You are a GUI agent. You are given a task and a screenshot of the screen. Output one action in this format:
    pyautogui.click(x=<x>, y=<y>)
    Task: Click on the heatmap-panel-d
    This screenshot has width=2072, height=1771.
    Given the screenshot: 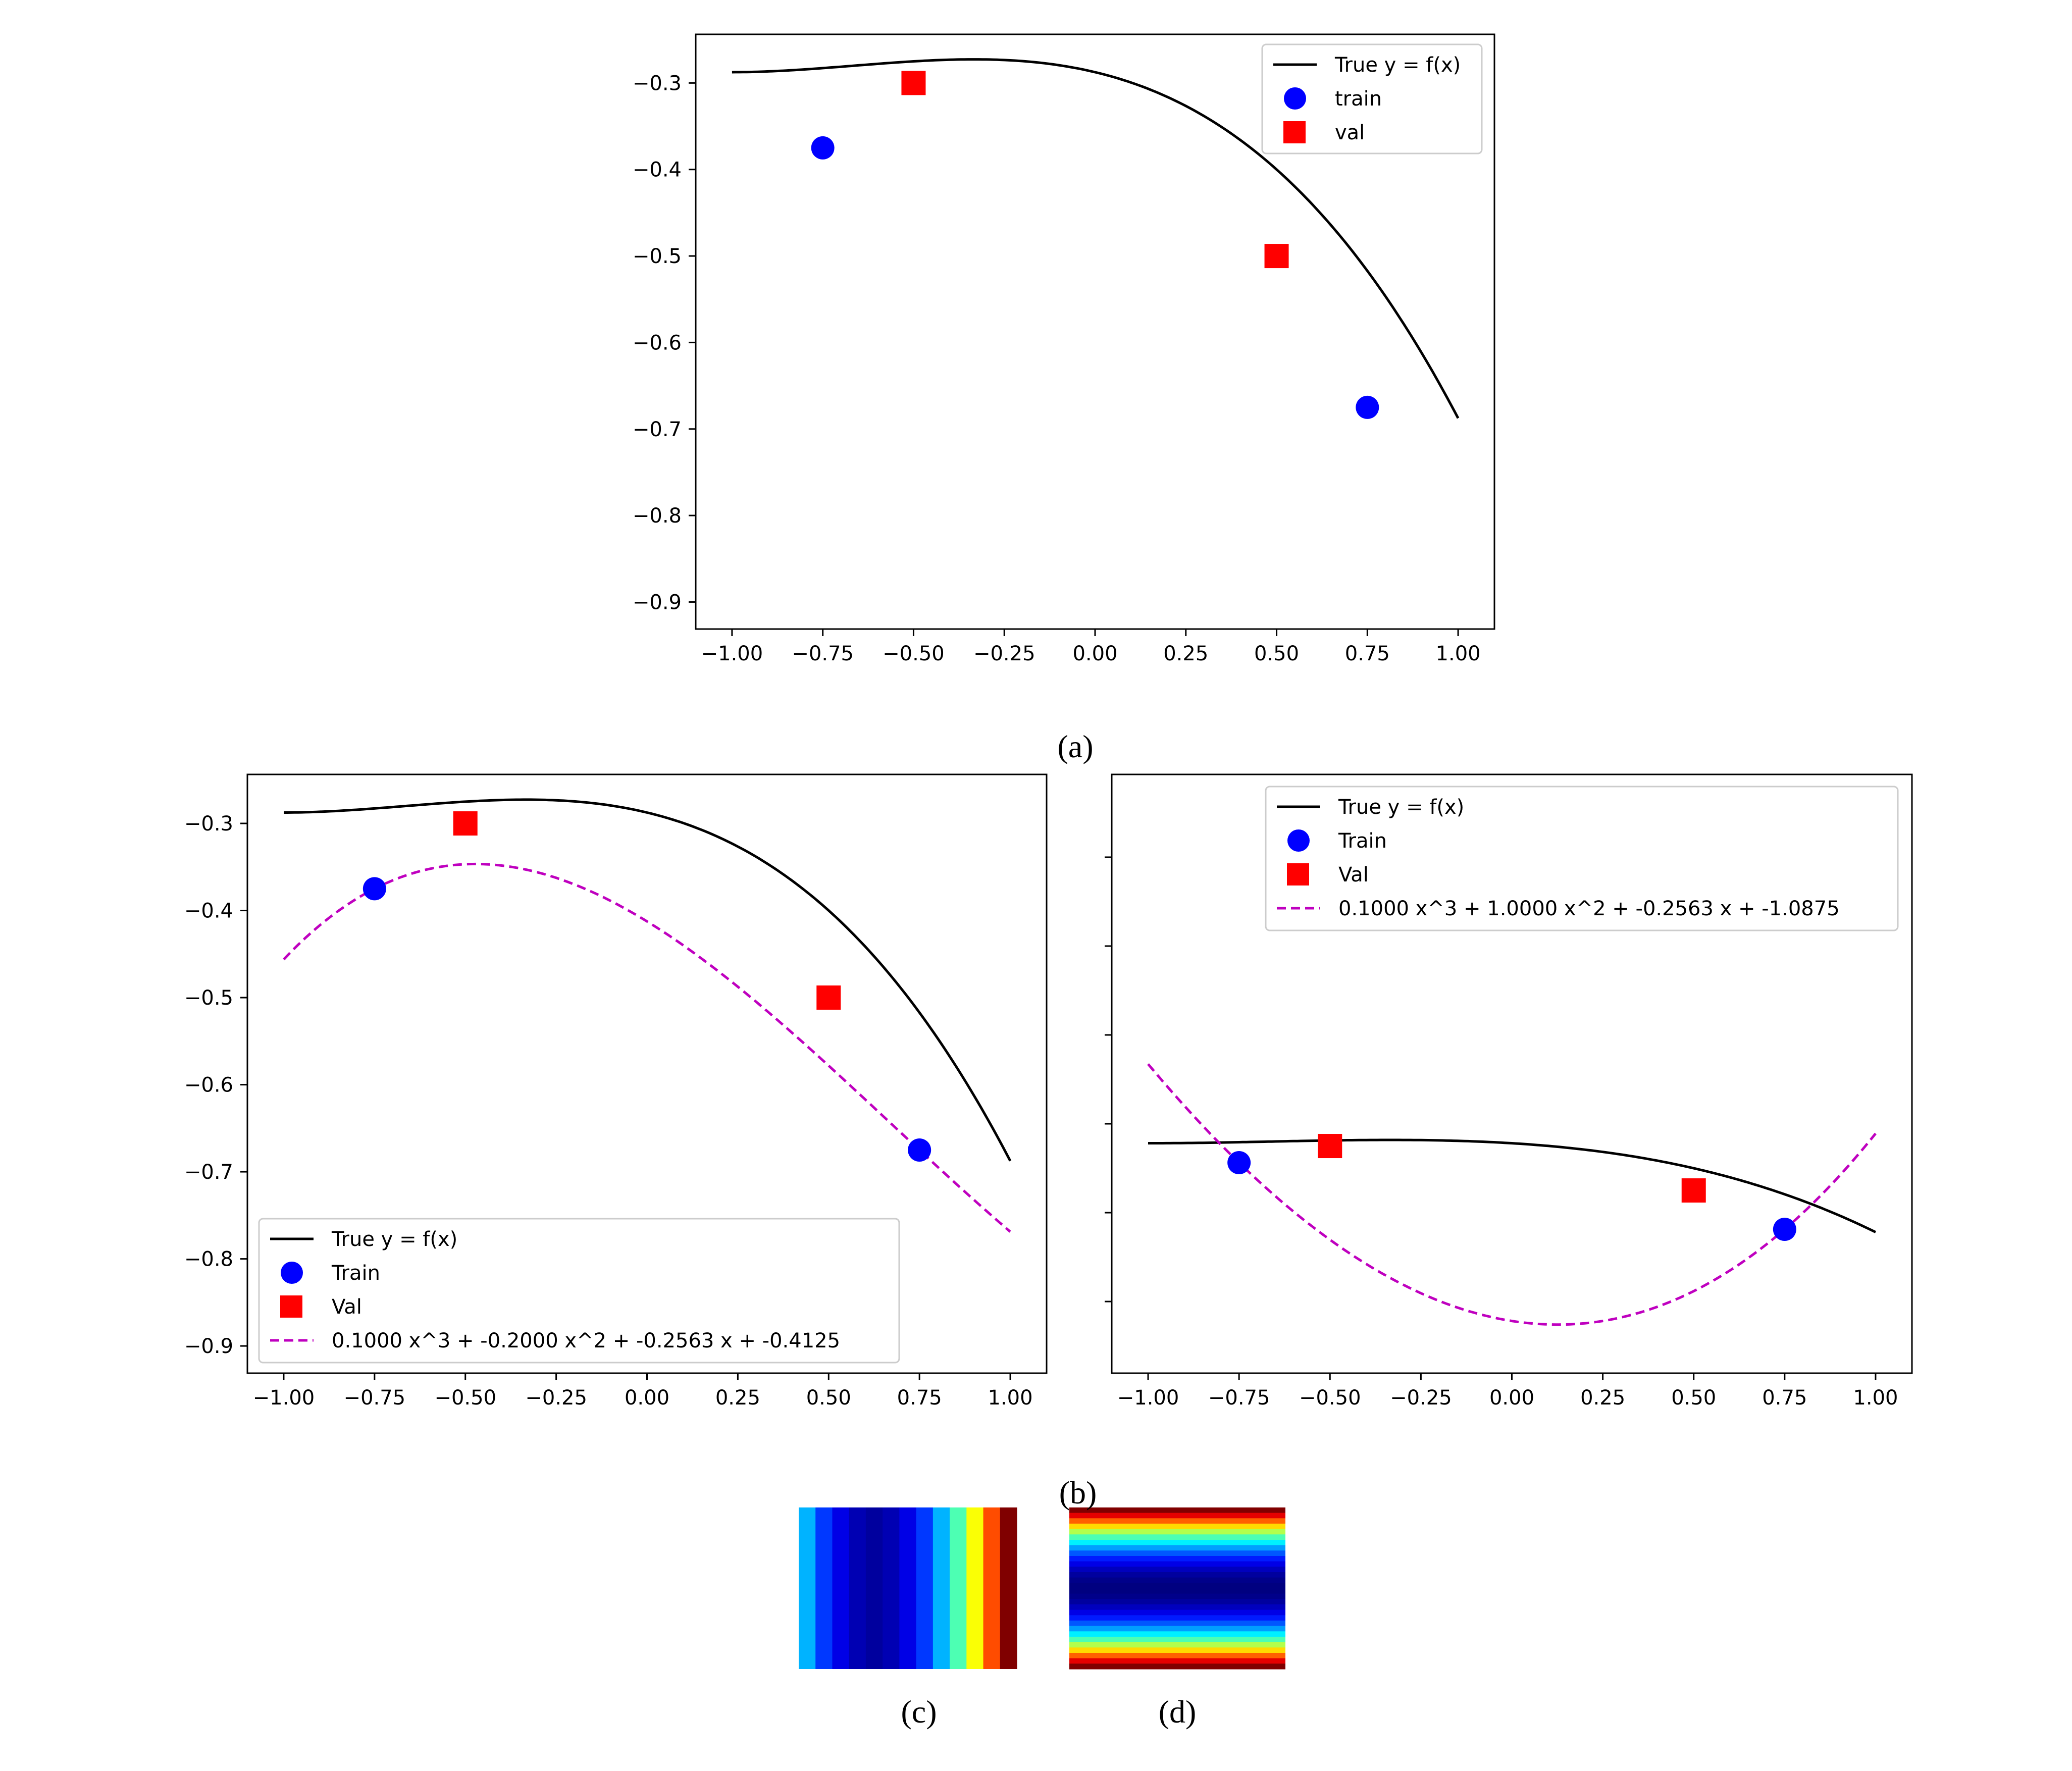 What is the action you would take?
    pyautogui.click(x=1177, y=1588)
    